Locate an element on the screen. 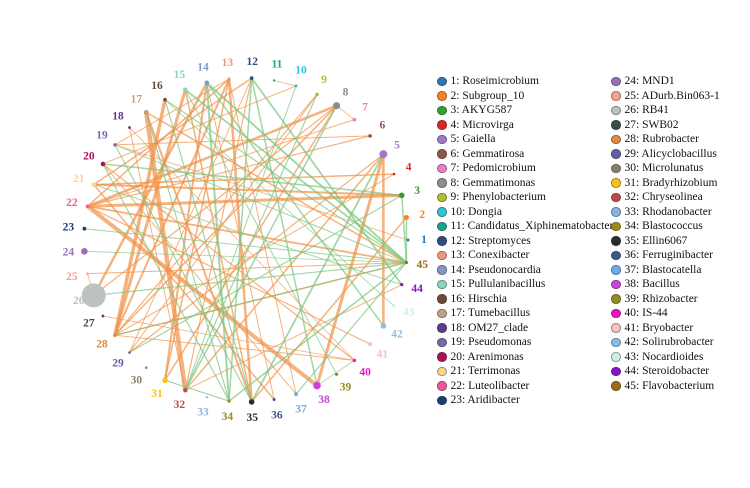 This screenshot has height=488, width=750. node-label-14: 14 is located at coordinates (203, 67).